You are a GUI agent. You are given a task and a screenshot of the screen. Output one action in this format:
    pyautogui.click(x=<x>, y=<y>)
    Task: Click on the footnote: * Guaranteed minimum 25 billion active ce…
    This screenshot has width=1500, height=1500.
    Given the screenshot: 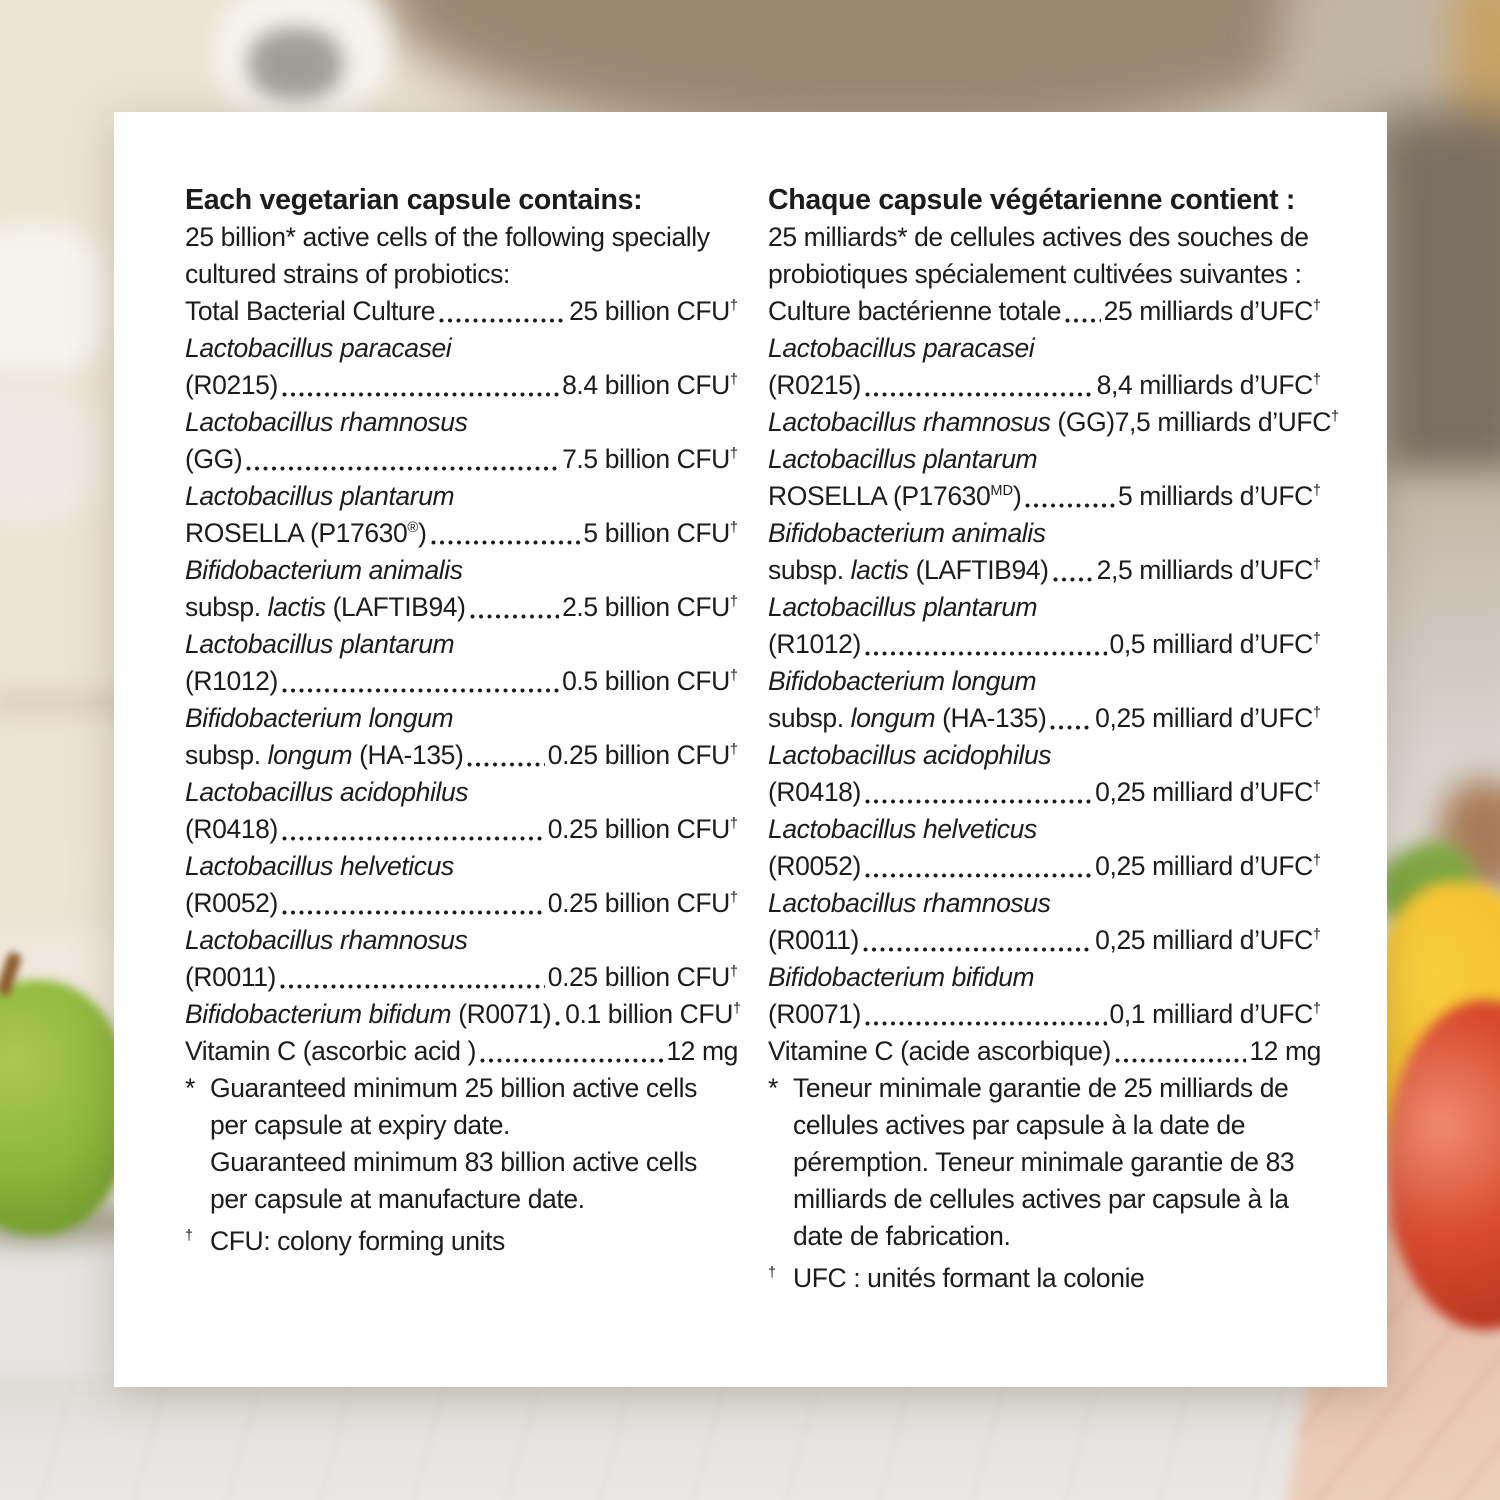 What is the action you would take?
    pyautogui.click(x=441, y=1106)
    